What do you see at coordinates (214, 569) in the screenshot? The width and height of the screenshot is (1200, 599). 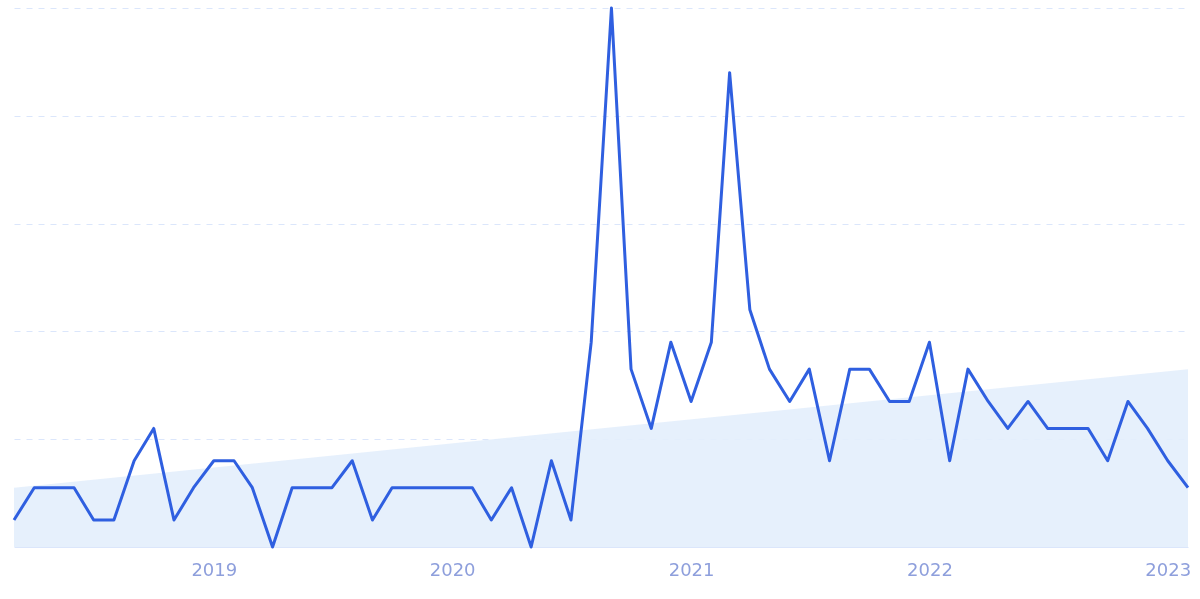 I see `x-tick-label: 2019` at bounding box center [214, 569].